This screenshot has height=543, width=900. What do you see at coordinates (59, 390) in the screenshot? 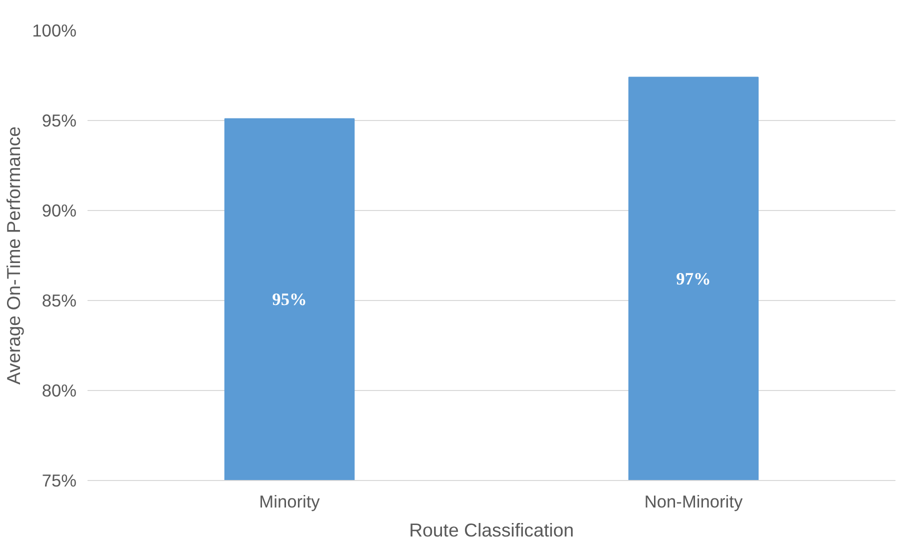
I see `y-tick-label: 80%` at bounding box center [59, 390].